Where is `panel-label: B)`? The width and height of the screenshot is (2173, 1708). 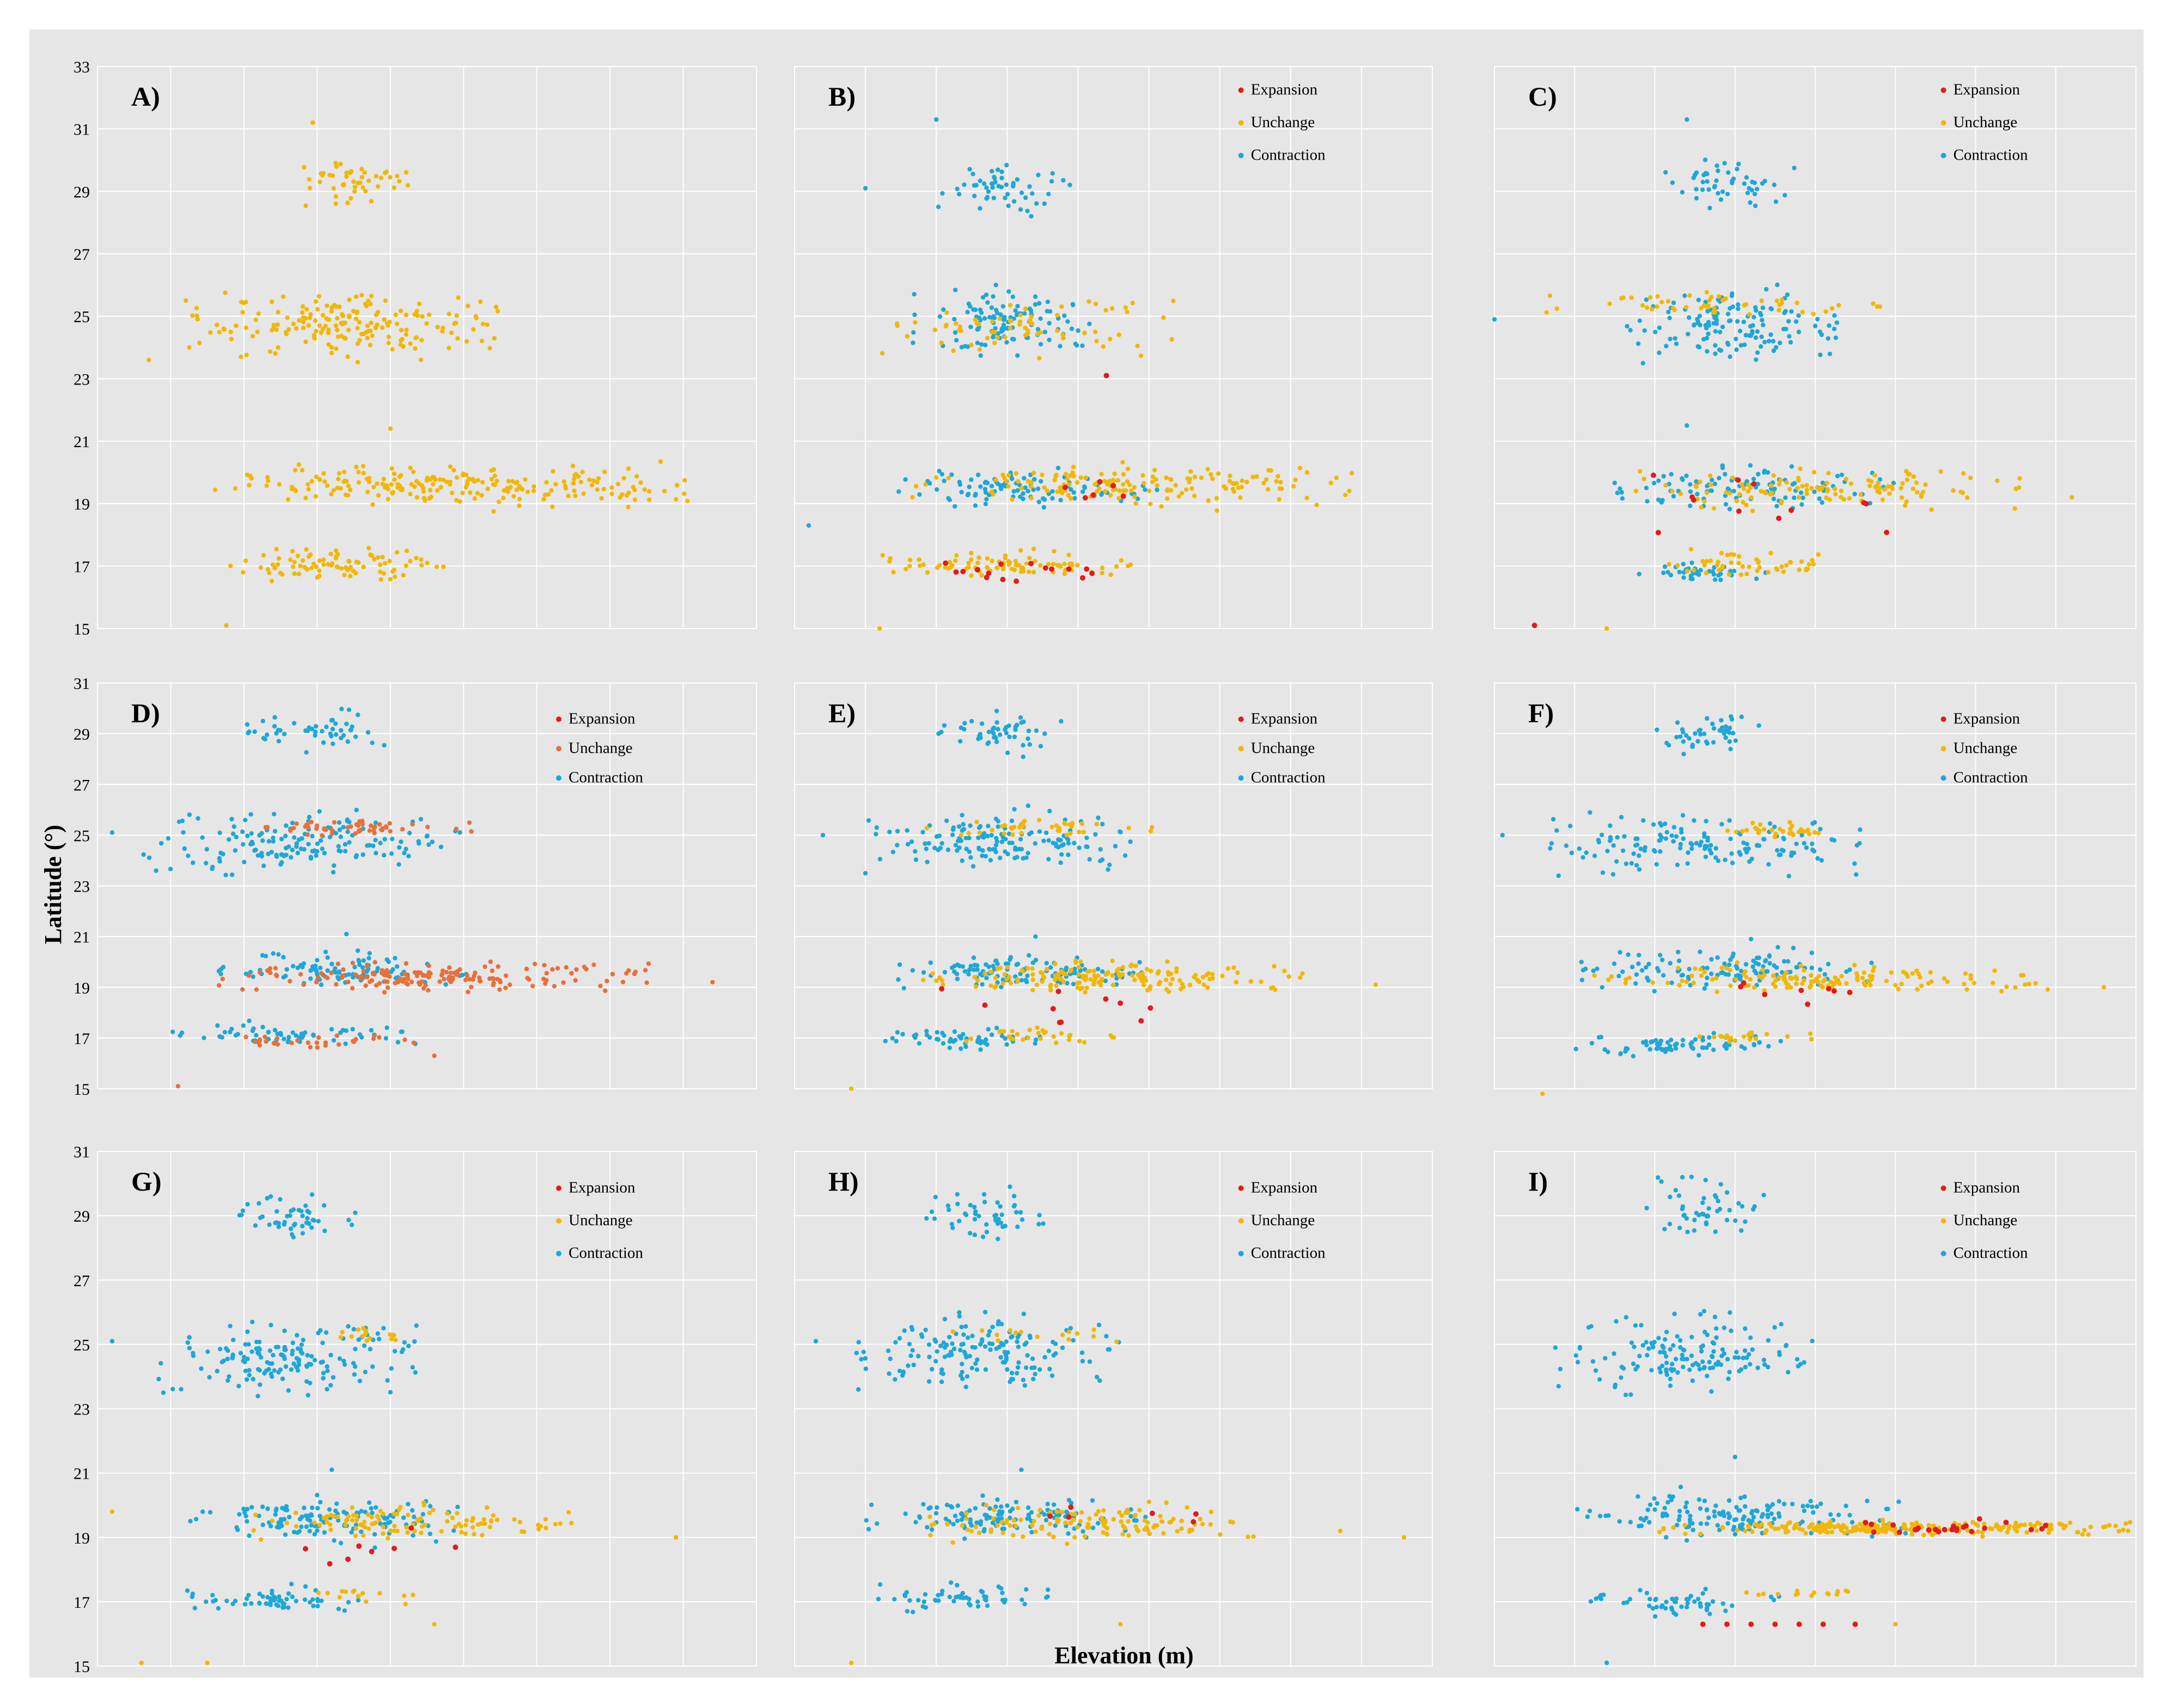 panel-label: B) is located at coordinates (842, 96).